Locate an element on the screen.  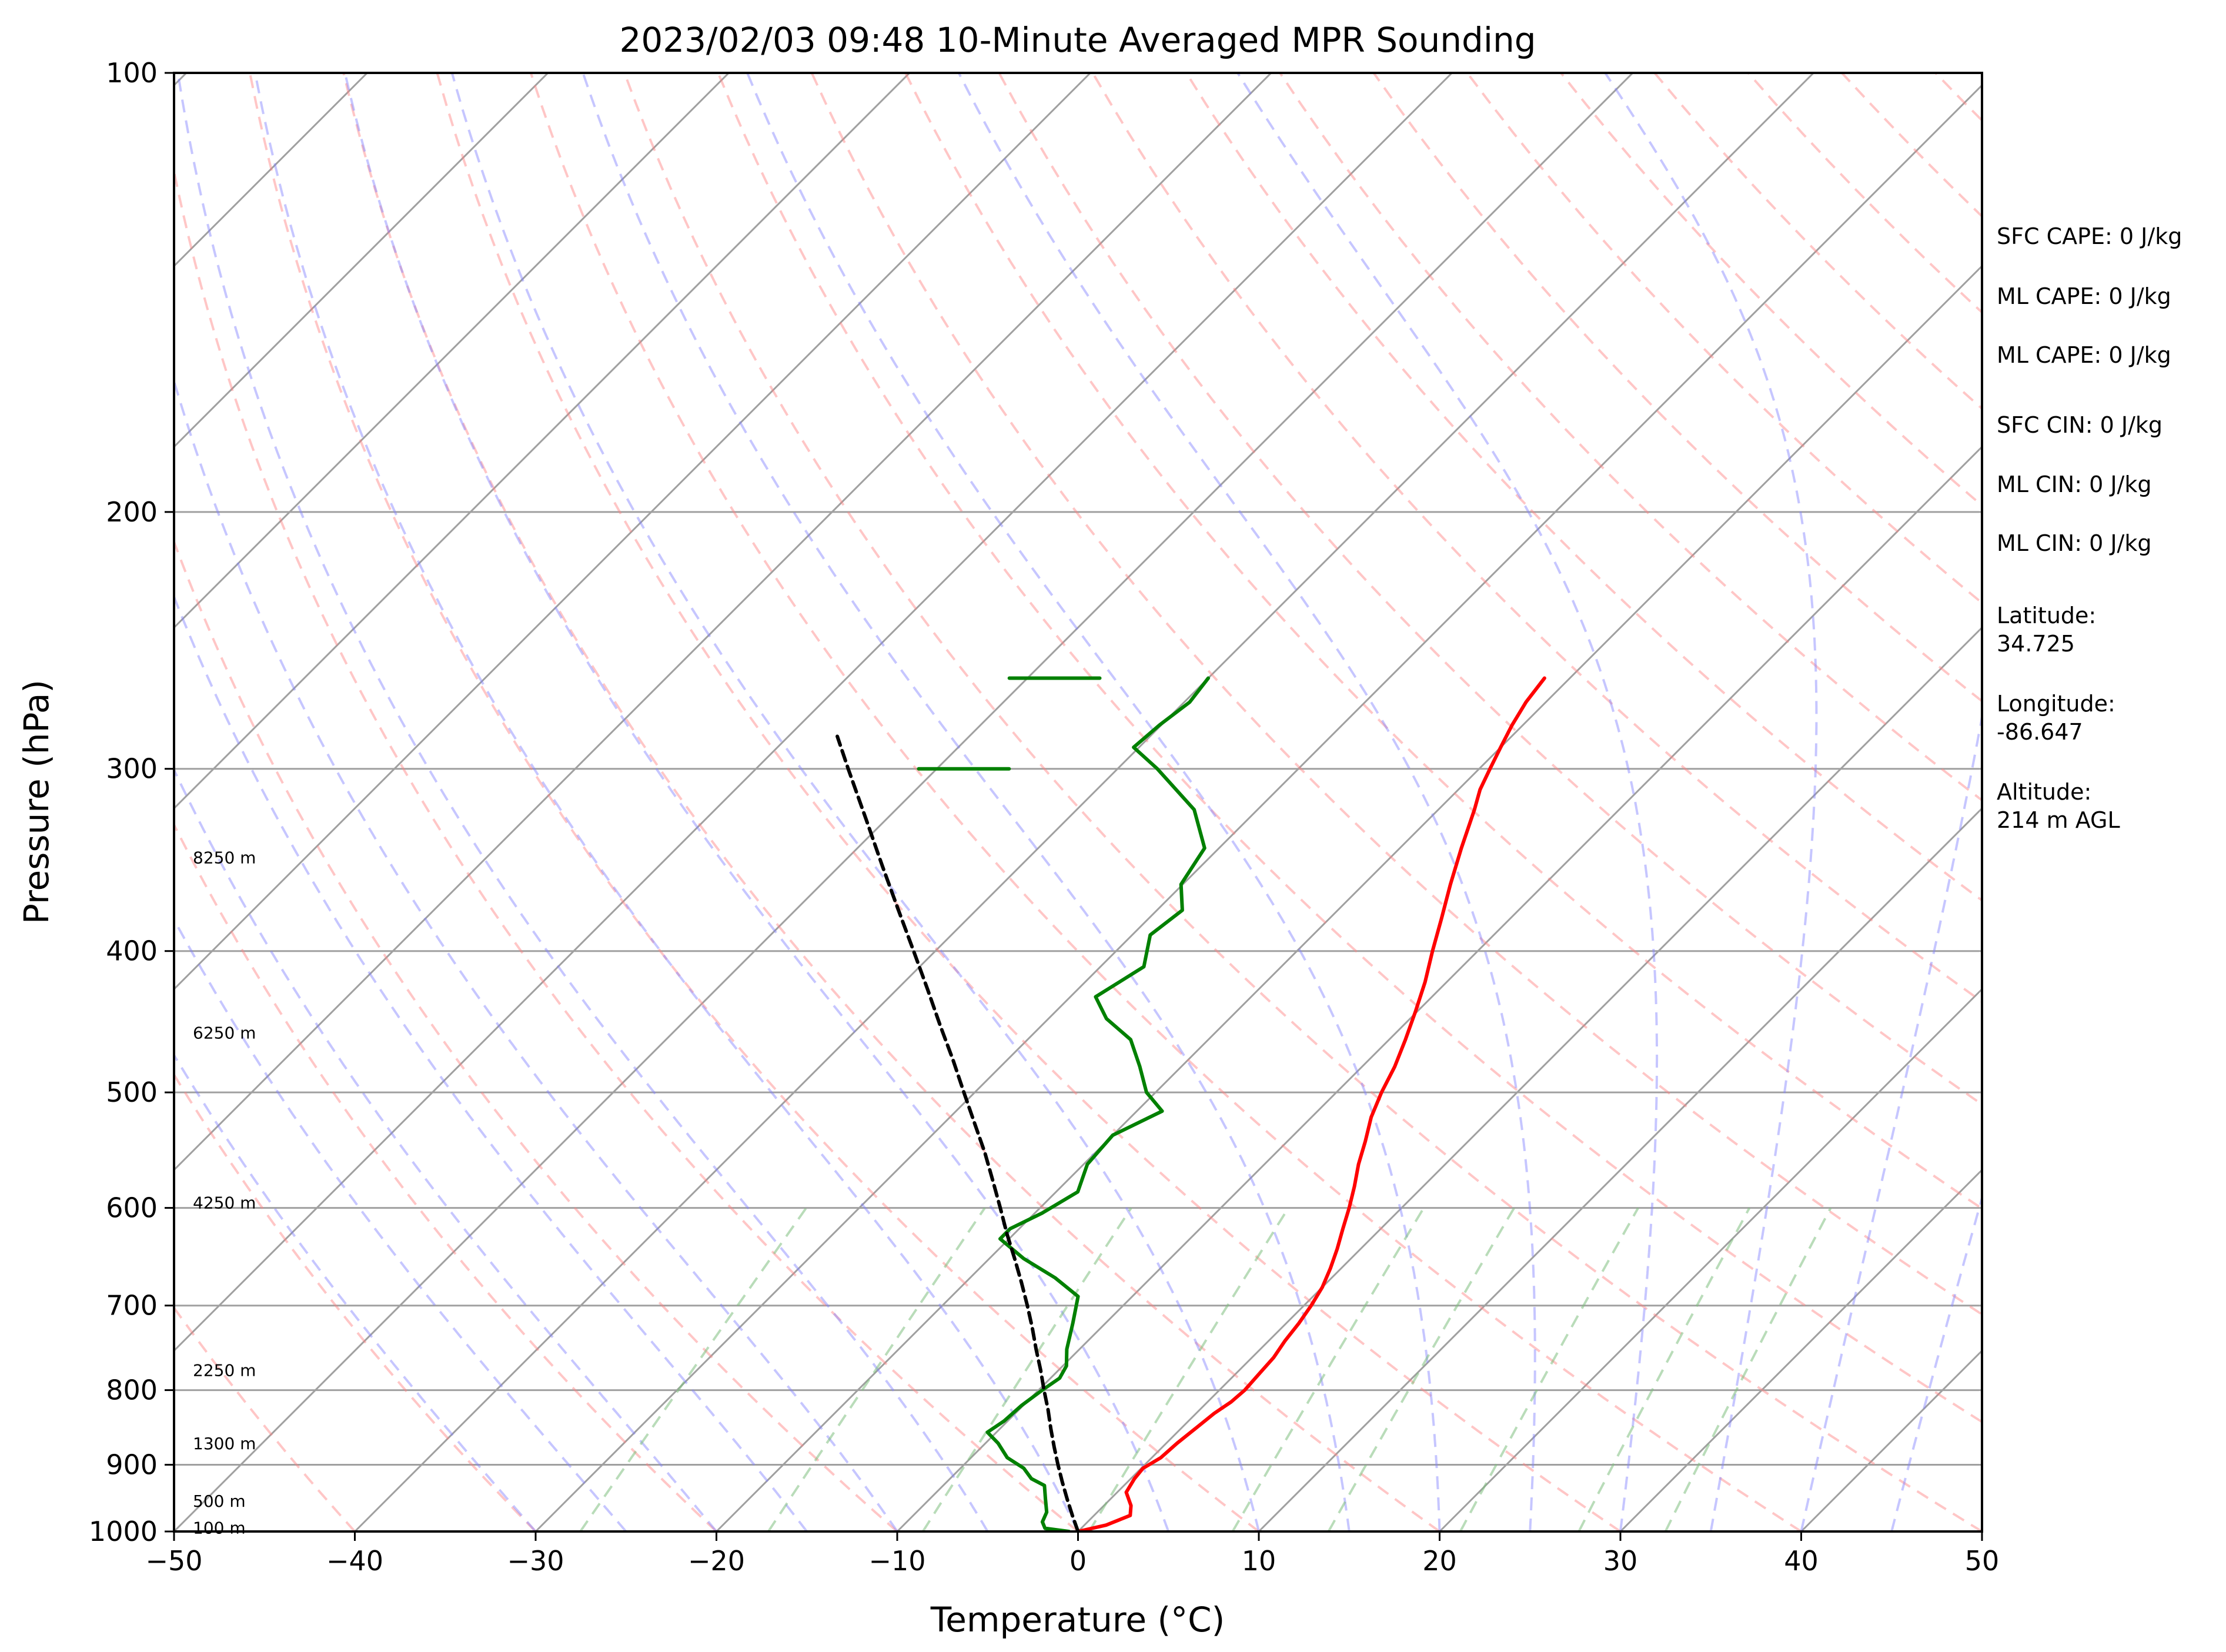
mixing-ratio-lines is located at coordinates (1205, 1369).